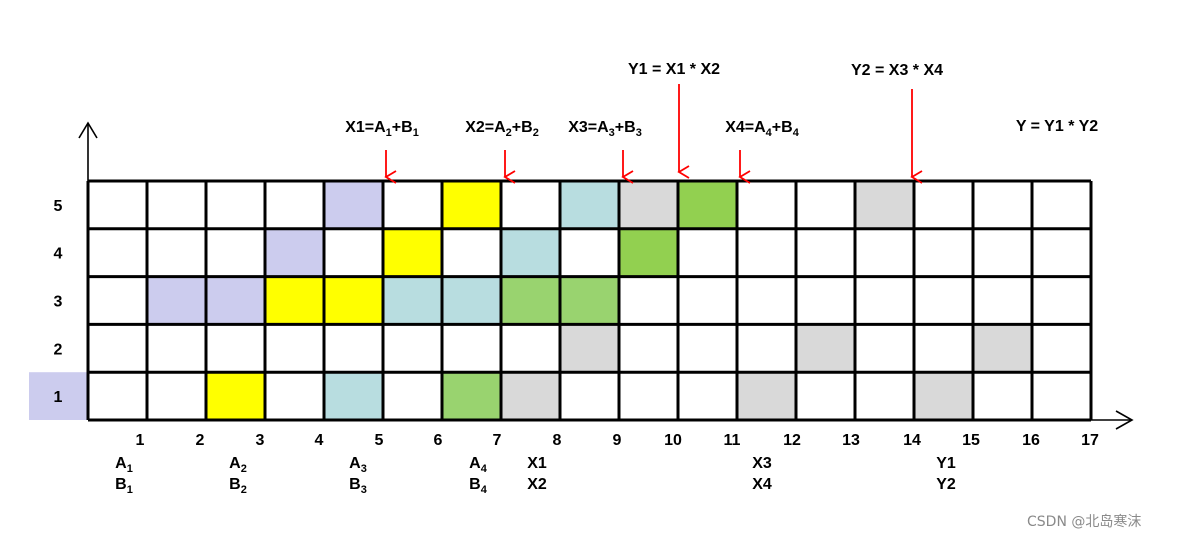  I want to click on cell-green-r1-c7, so click(471, 396).